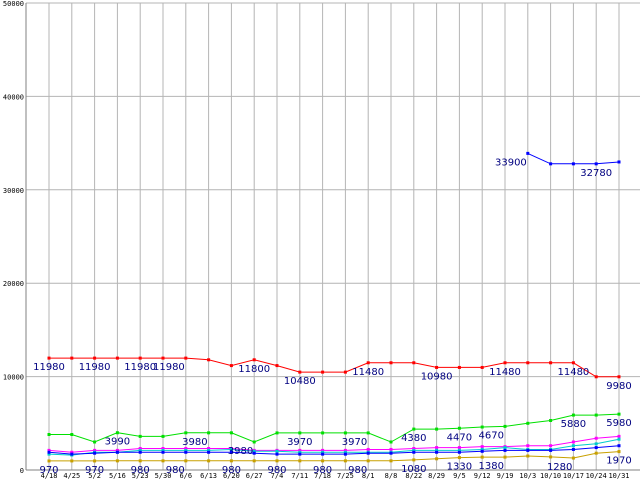 The width and height of the screenshot is (640, 480). I want to click on data-label: 1970, so click(618, 461).